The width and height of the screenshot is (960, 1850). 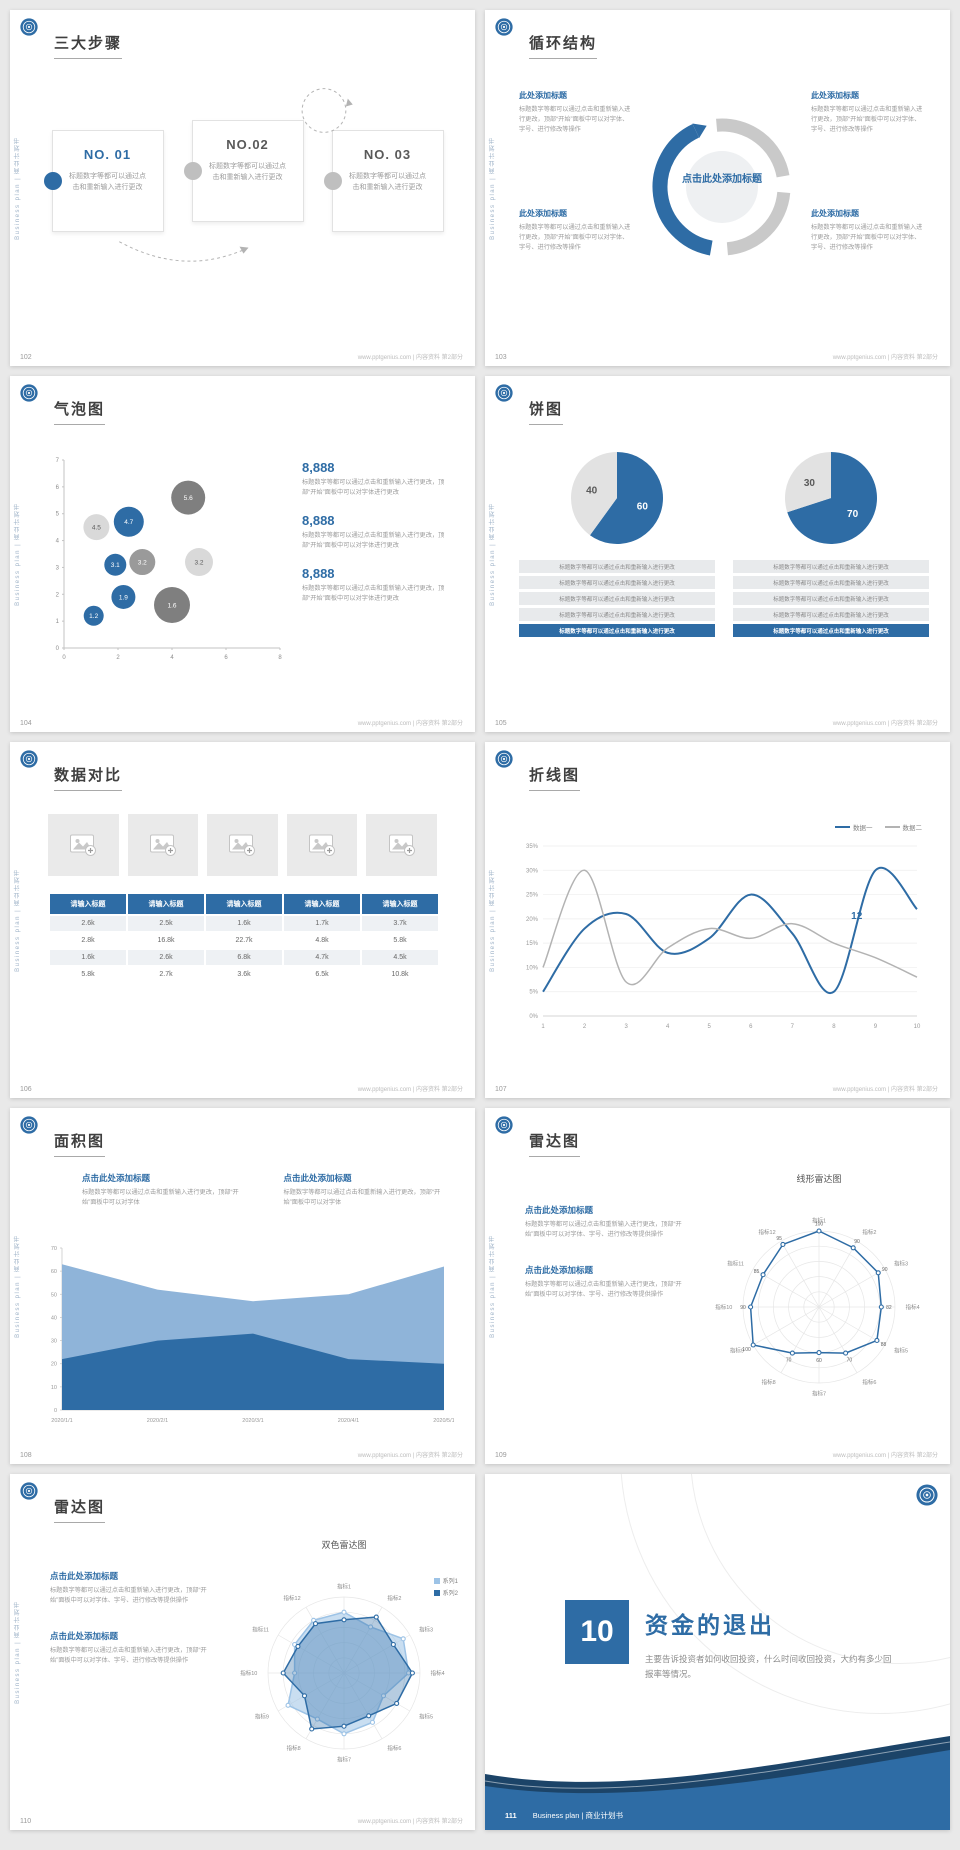 What do you see at coordinates (93, 616) in the screenshot?
I see `svg-text: 1.2` at bounding box center [93, 616].